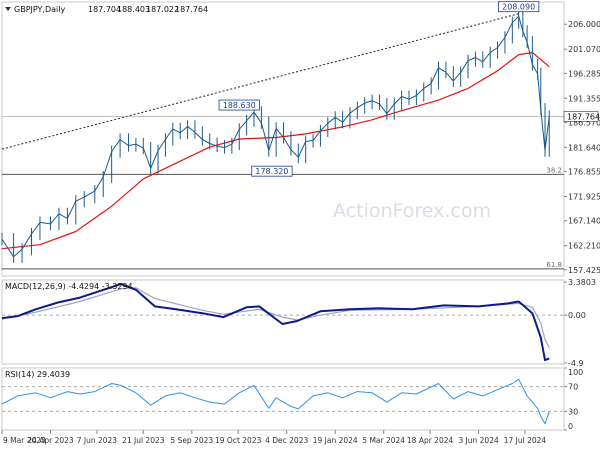 The height and width of the screenshot is (454, 600). I want to click on price-y-tick-label: 162.210, so click(584, 246).